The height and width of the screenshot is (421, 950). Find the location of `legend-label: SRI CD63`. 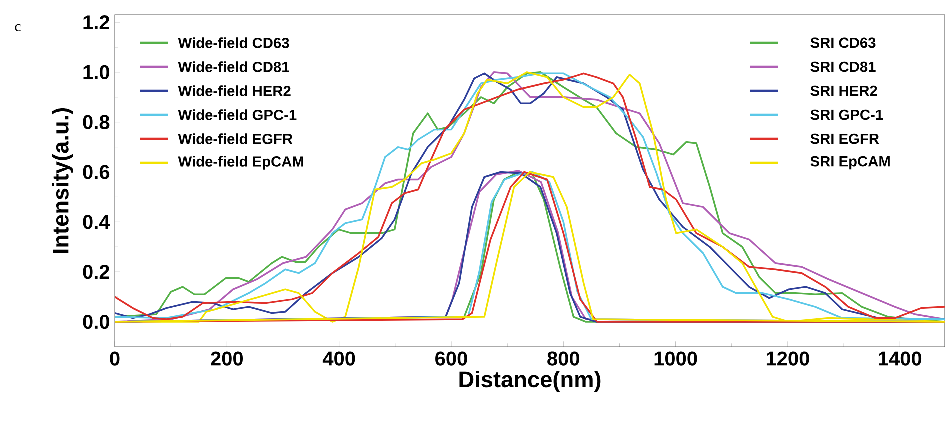

legend-label: SRI CD63 is located at coordinates (843, 43).